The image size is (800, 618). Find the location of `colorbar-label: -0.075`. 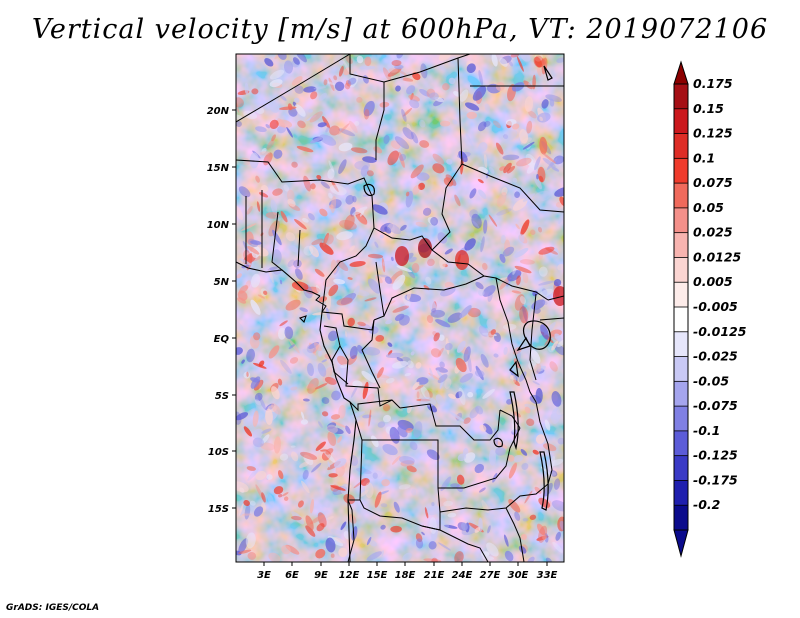

colorbar-label: -0.075 is located at coordinates (715, 405).